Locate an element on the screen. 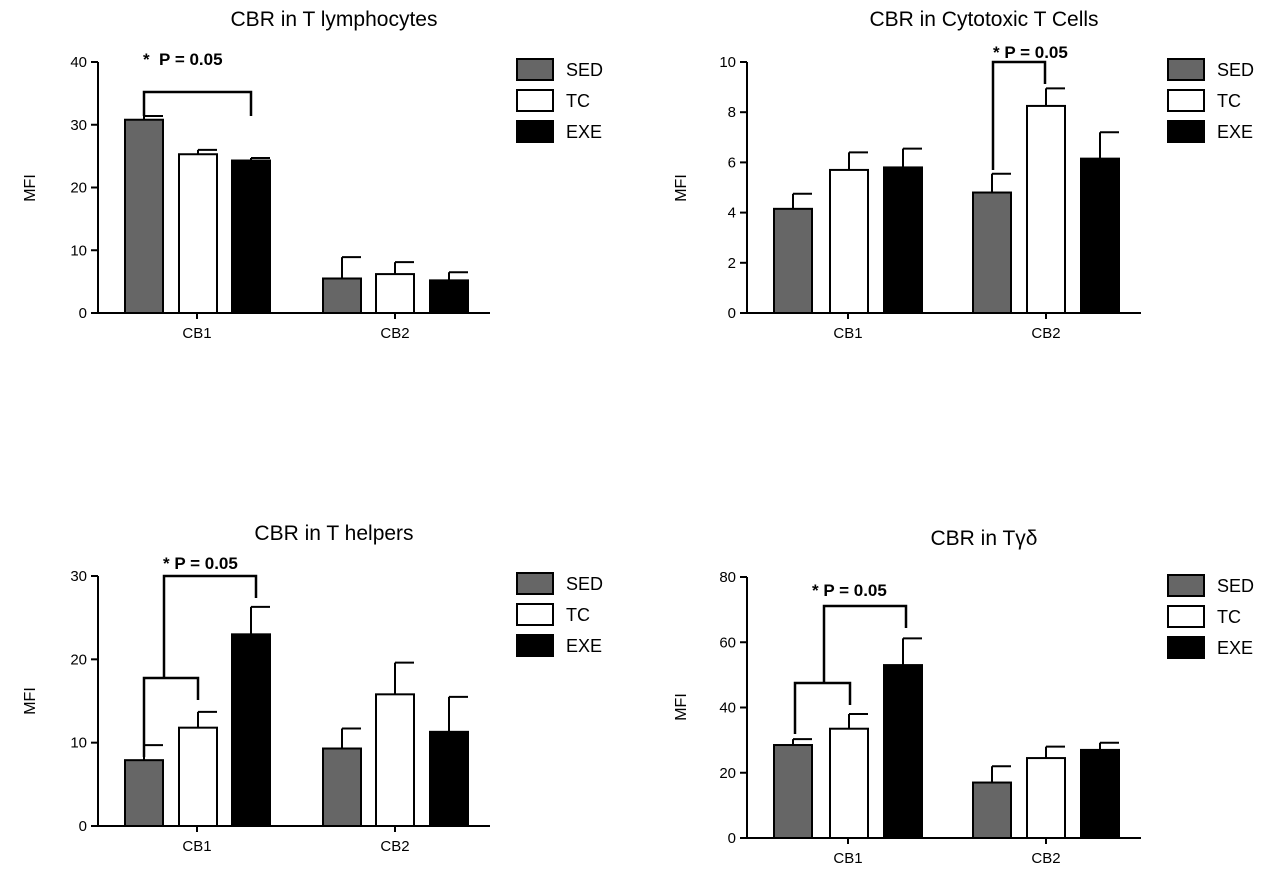  y-tick-label: 4 is located at coordinates (732, 213).